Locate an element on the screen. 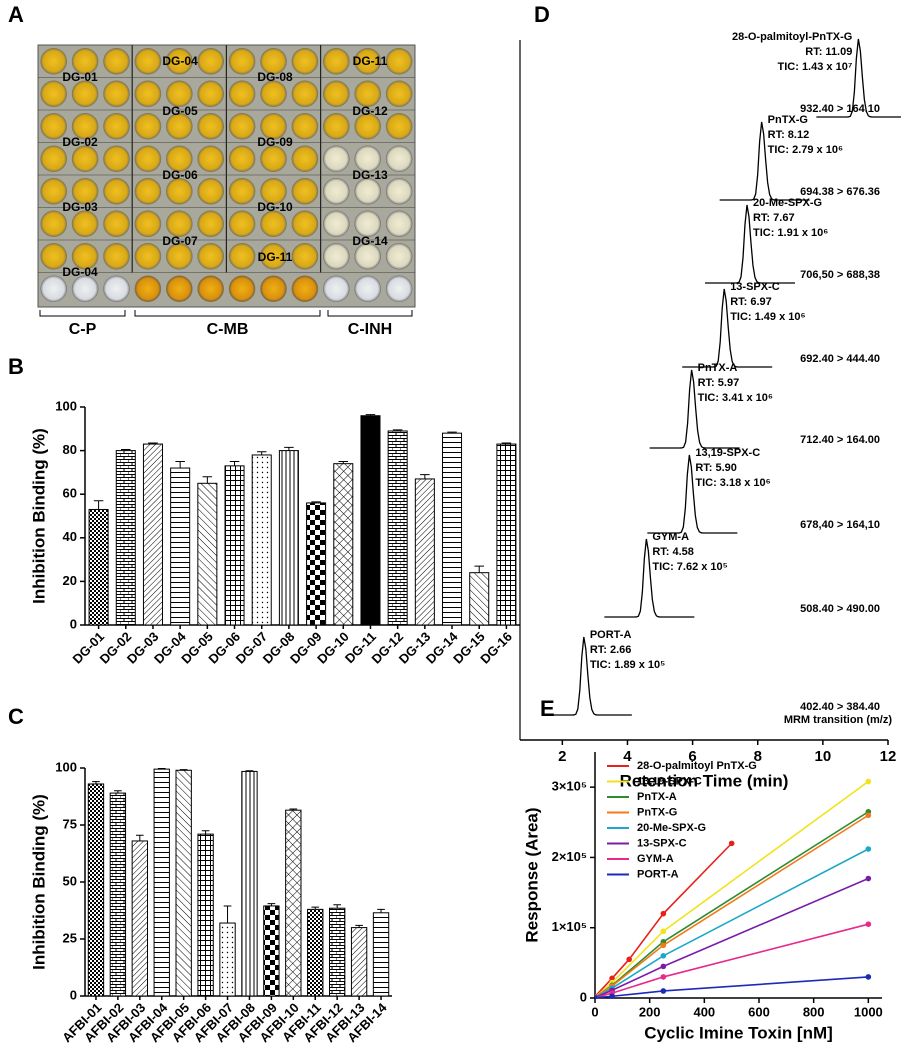  well-label: DG-11 is located at coordinates (370, 61).